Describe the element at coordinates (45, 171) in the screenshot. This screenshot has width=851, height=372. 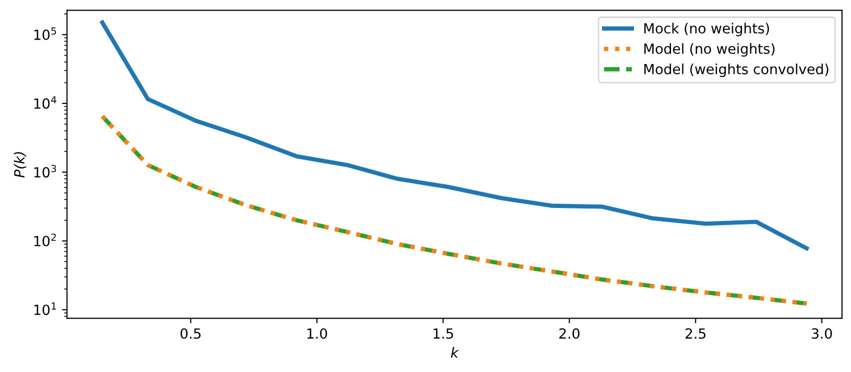
I see `y-tick-label: 10$^{3}$` at that location.